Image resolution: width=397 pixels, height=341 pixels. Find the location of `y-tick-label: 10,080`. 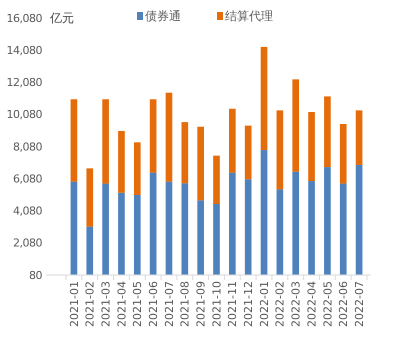

y-tick-label: 10,080 is located at coordinates (24, 115).